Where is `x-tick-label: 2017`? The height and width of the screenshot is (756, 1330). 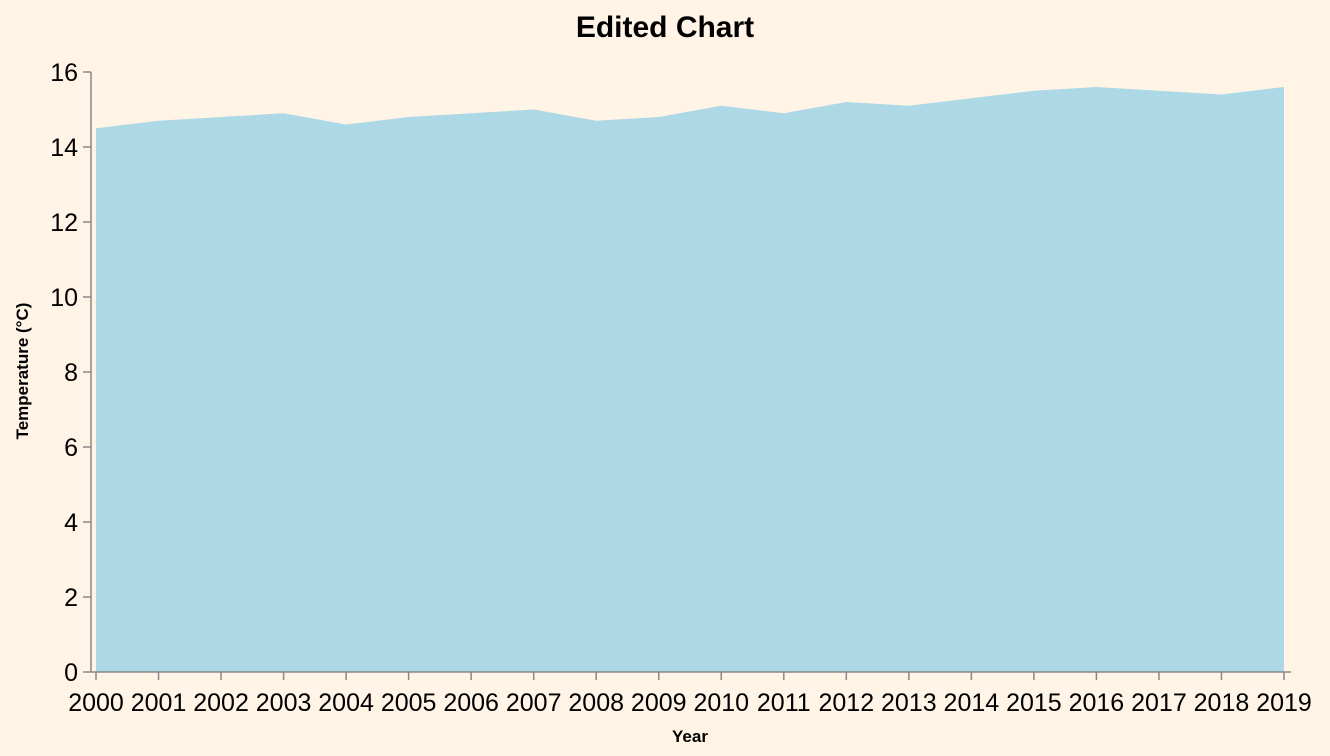
x-tick-label: 2017 is located at coordinates (1159, 703).